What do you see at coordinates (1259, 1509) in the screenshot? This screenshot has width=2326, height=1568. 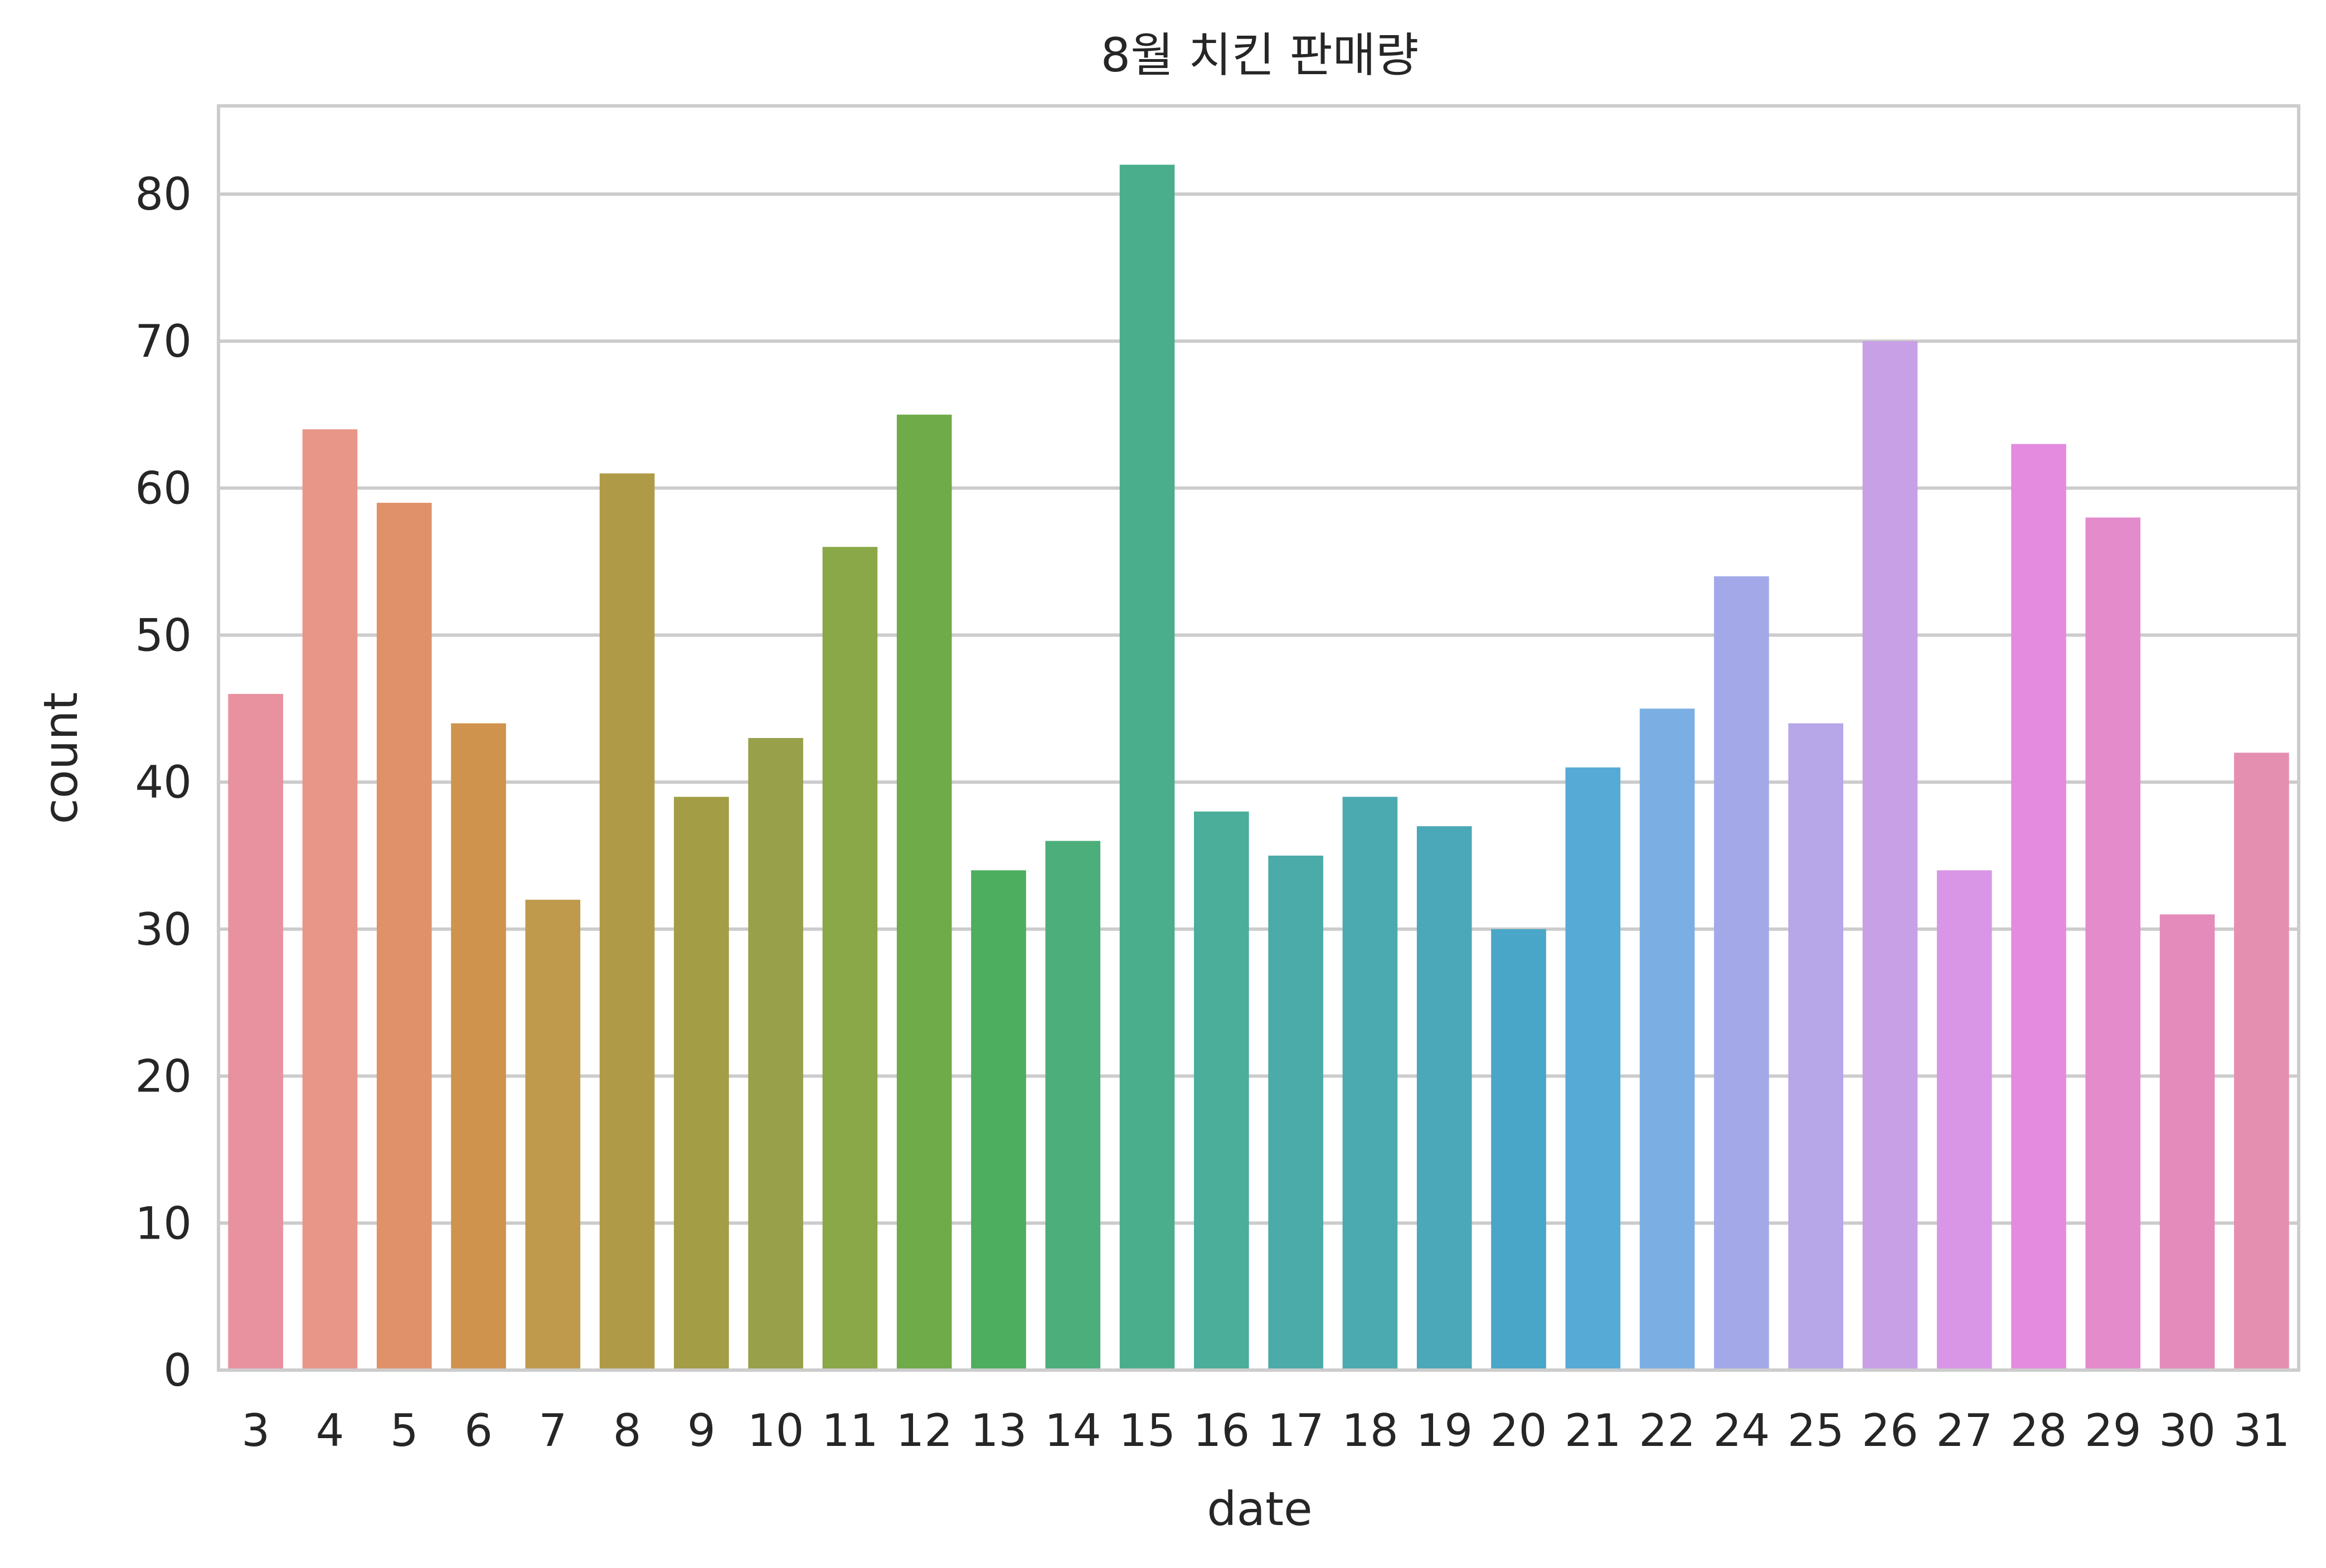 I see `x-axis-label: date` at bounding box center [1259, 1509].